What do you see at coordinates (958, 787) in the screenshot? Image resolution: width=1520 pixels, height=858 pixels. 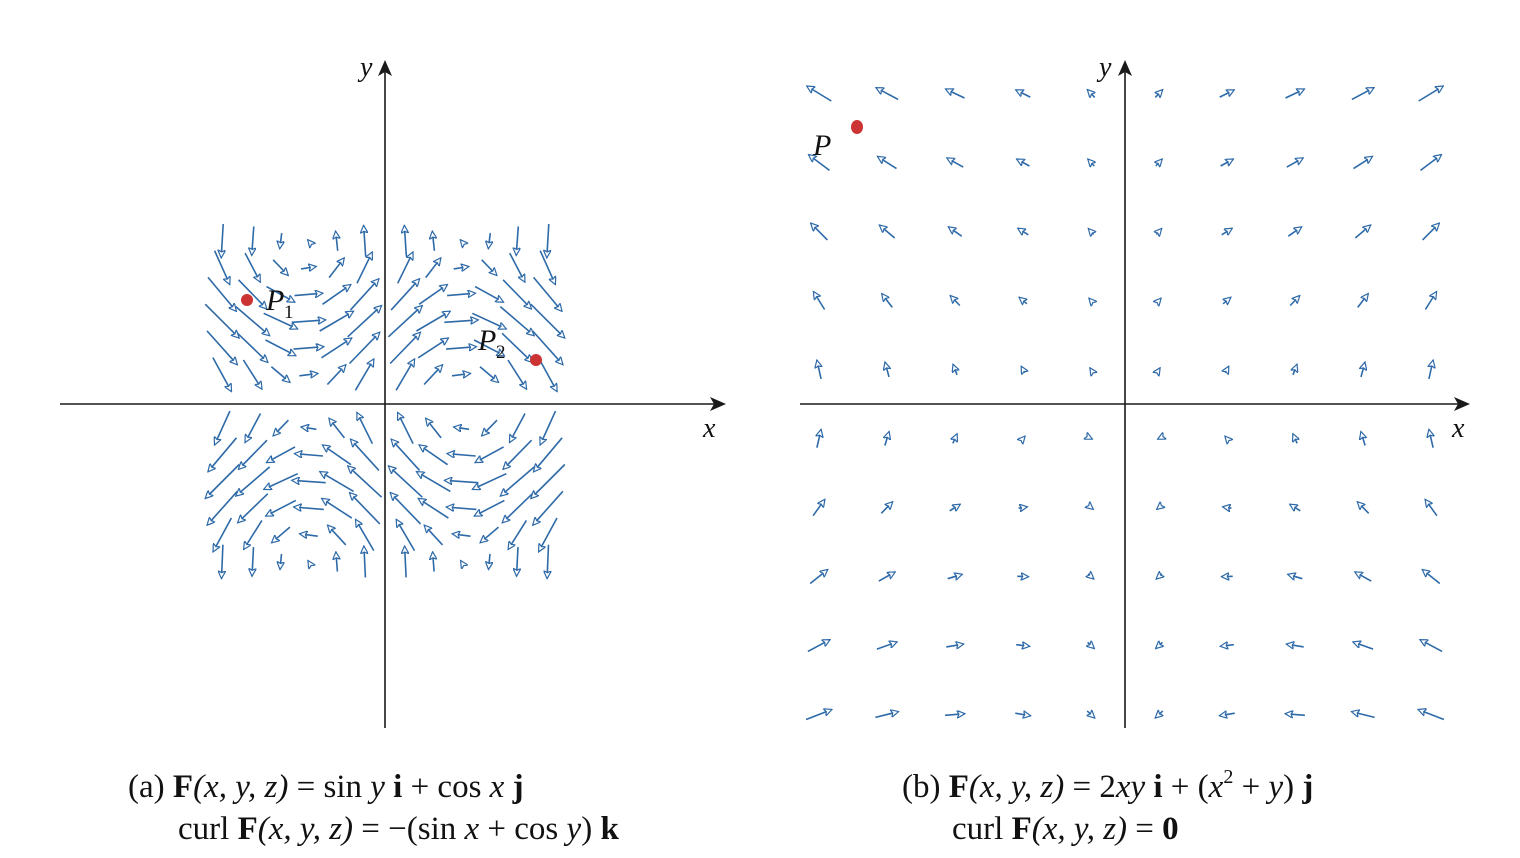 I see `caption-b-F: F` at bounding box center [958, 787].